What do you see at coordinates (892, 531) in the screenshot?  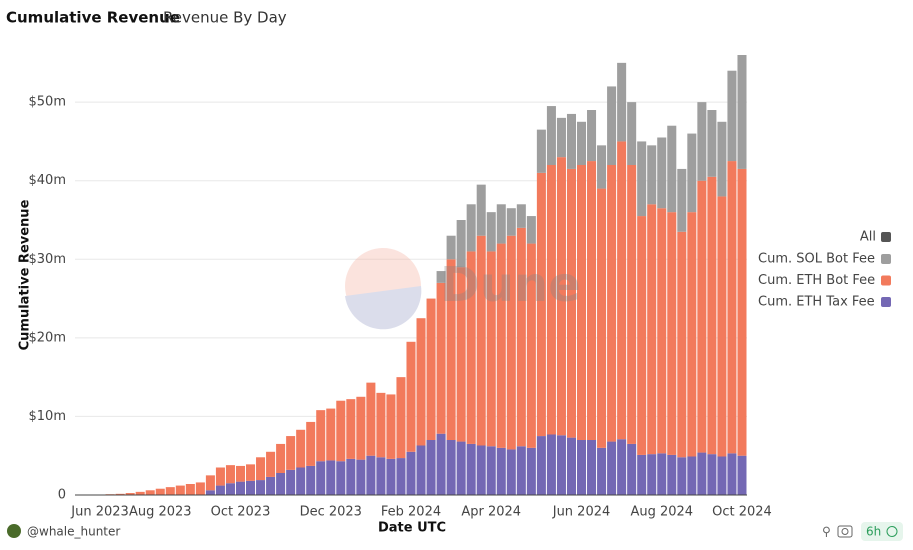 I see `check-icon` at bounding box center [892, 531].